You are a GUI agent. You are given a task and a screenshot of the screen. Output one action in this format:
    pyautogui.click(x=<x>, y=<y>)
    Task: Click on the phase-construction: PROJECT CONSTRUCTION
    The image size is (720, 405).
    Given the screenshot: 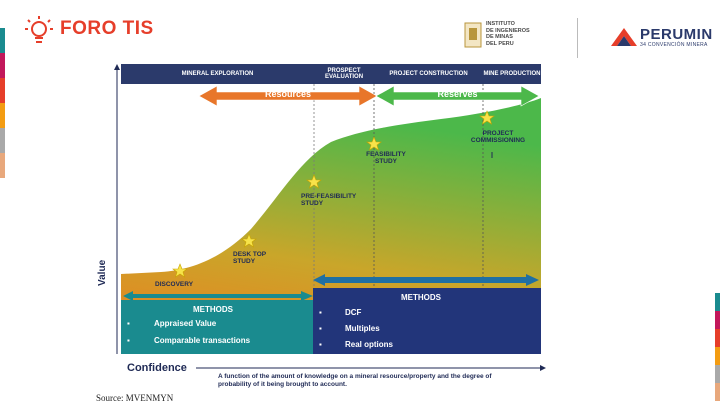 What is the action you would take?
    pyautogui.click(x=428, y=73)
    